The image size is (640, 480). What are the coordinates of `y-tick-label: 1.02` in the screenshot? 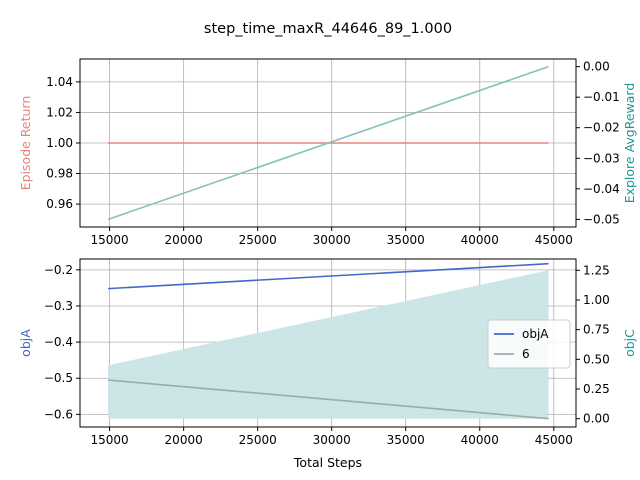 It's located at (59, 112).